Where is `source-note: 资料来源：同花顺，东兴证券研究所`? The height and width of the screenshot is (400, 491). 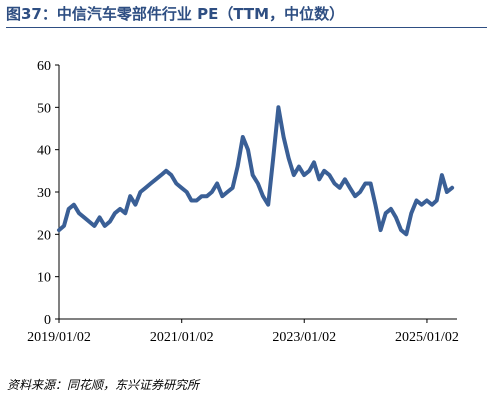 source-note: 资料来源：同花顺，东兴证券研究所 is located at coordinates (103, 385).